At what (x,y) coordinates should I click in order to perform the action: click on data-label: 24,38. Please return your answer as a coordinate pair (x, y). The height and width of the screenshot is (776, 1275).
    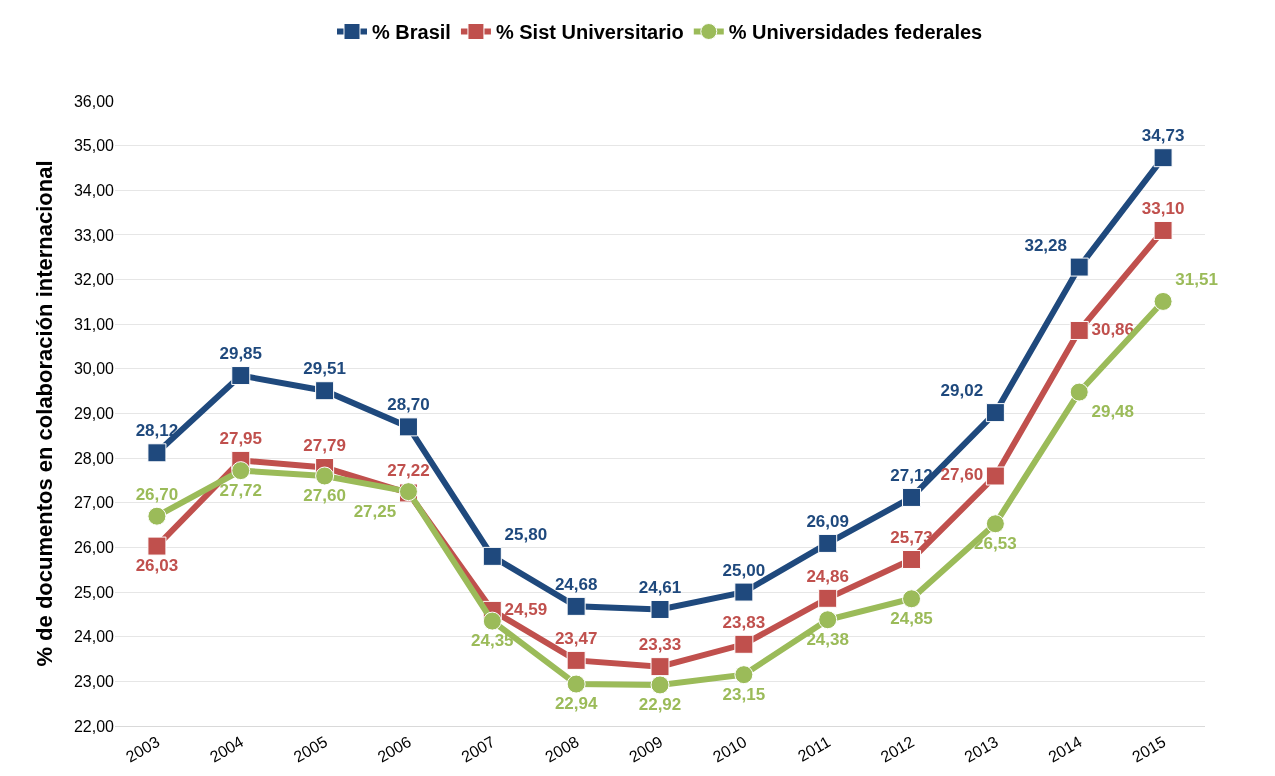
    Looking at the image, I should click on (827, 639).